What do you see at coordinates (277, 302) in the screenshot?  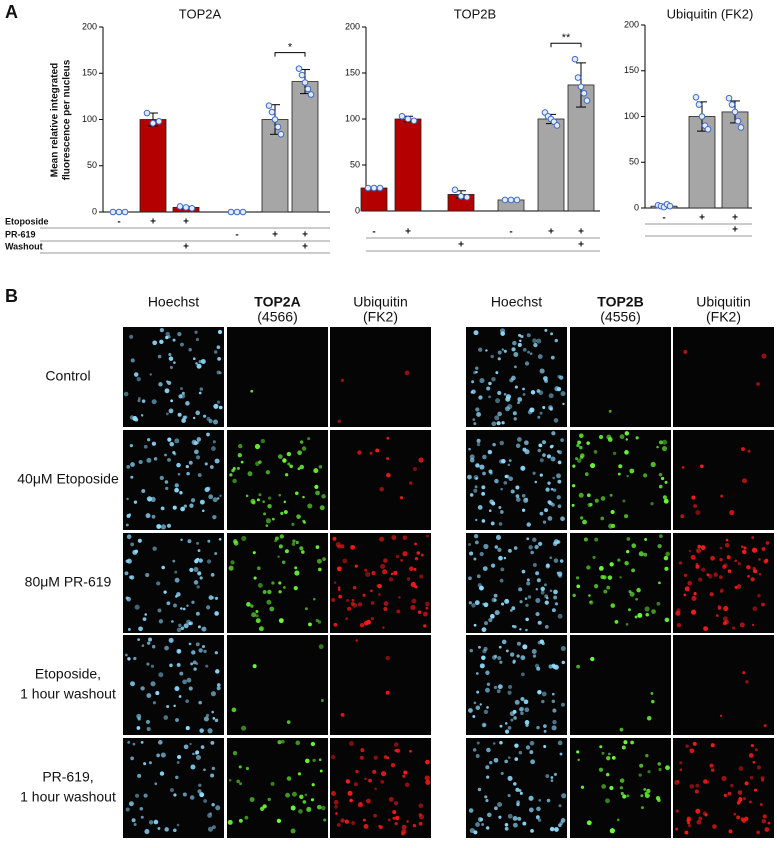 I see `column-header: TOP2A` at bounding box center [277, 302].